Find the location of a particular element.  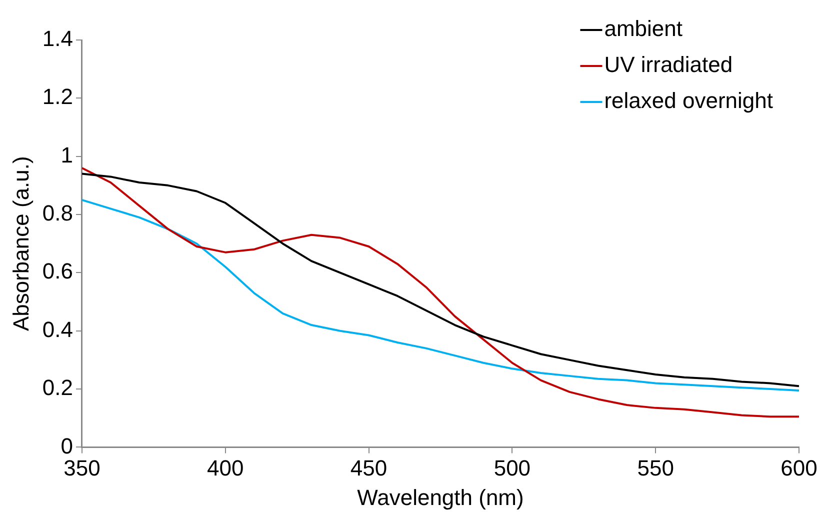

y-tick-label: 1.2 is located at coordinates (57, 97).